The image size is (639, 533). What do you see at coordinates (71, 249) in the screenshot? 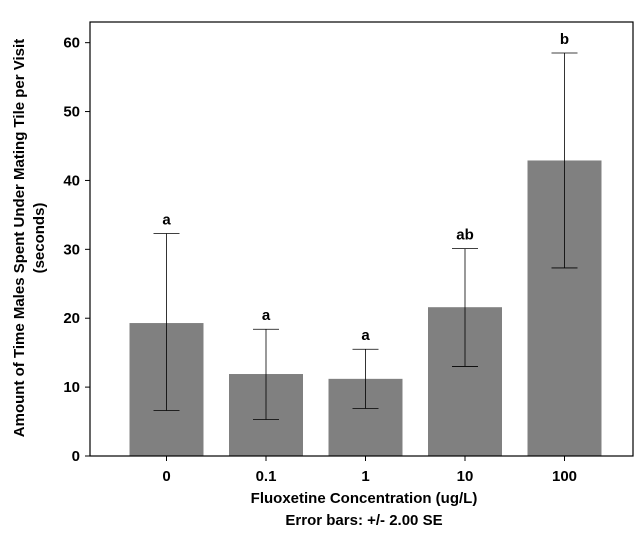
I see `y-tick-label-30: 30` at bounding box center [71, 249].